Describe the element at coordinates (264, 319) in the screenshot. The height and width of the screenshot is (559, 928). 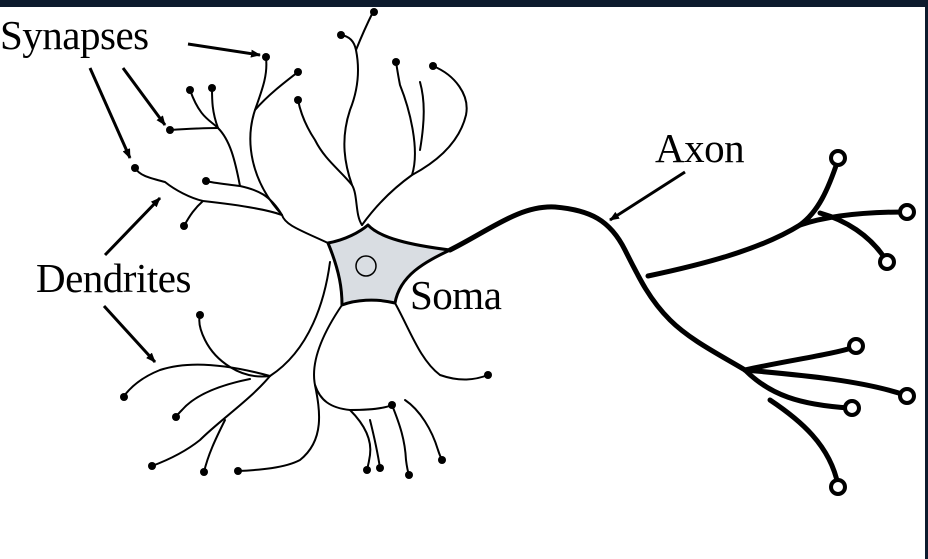
I see `dendrite-lower-left` at that location.